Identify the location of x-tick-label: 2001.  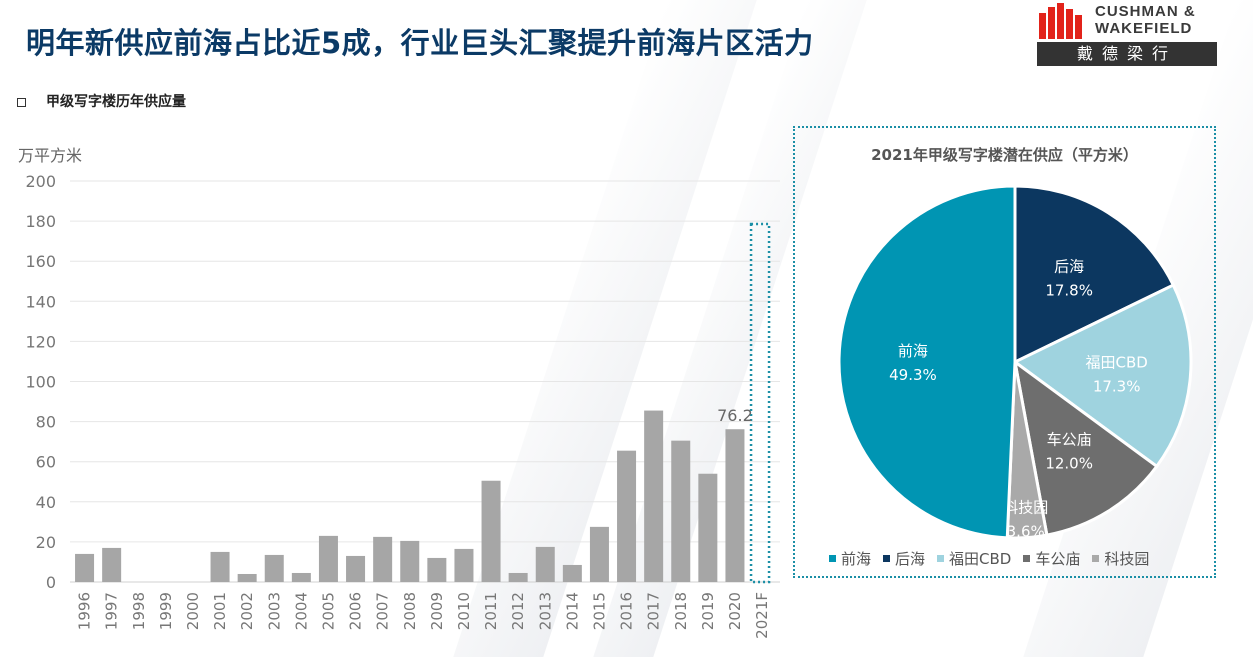
(220, 611).